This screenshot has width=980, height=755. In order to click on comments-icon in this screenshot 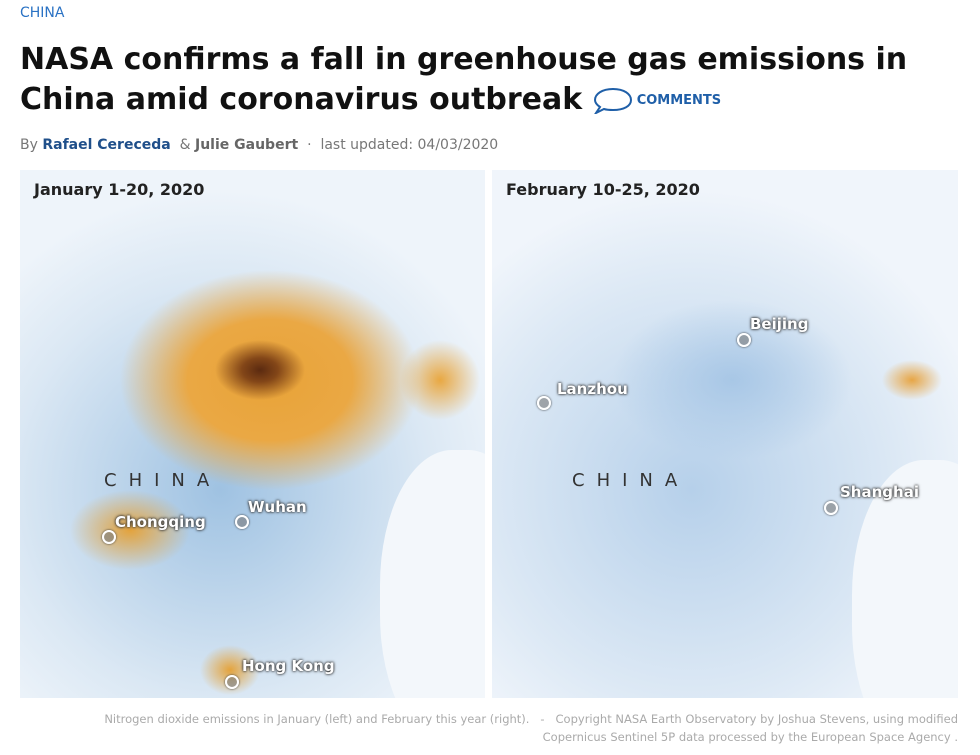, I will do `click(612, 101)`.